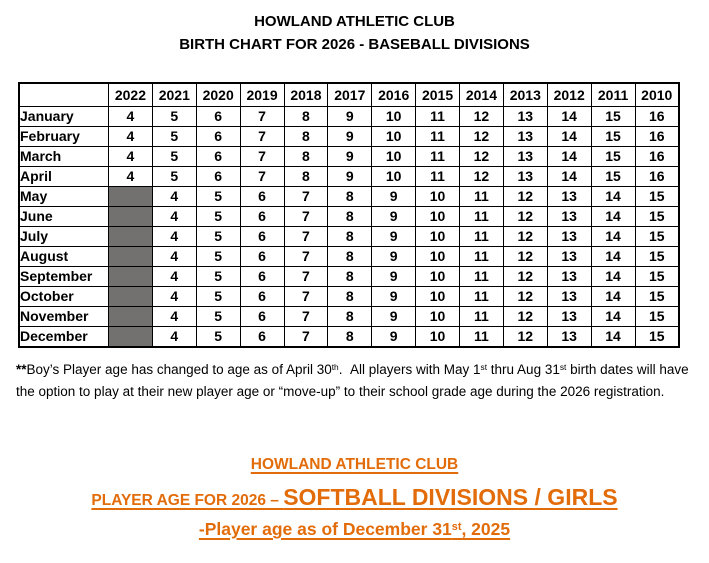  I want to click on table-row: February 4 5 6 7 8 9 10 11 12 13 14 15 16, so click(349, 136).